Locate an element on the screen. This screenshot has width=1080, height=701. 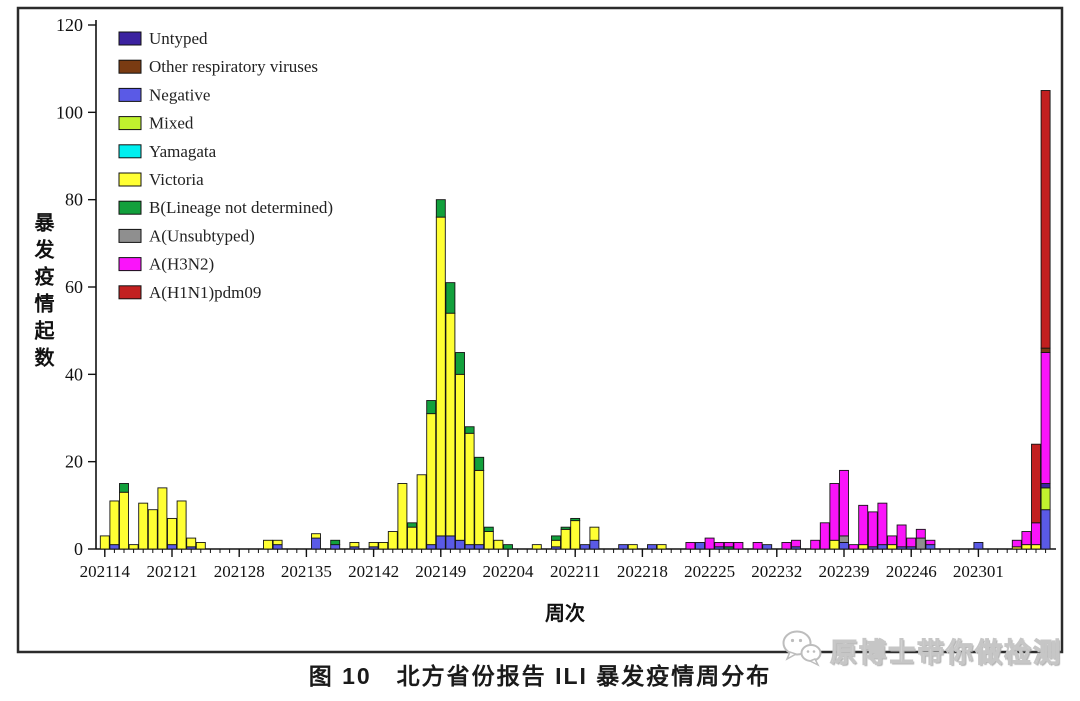
legend-label-untyped: Untyped is located at coordinates (178, 38).